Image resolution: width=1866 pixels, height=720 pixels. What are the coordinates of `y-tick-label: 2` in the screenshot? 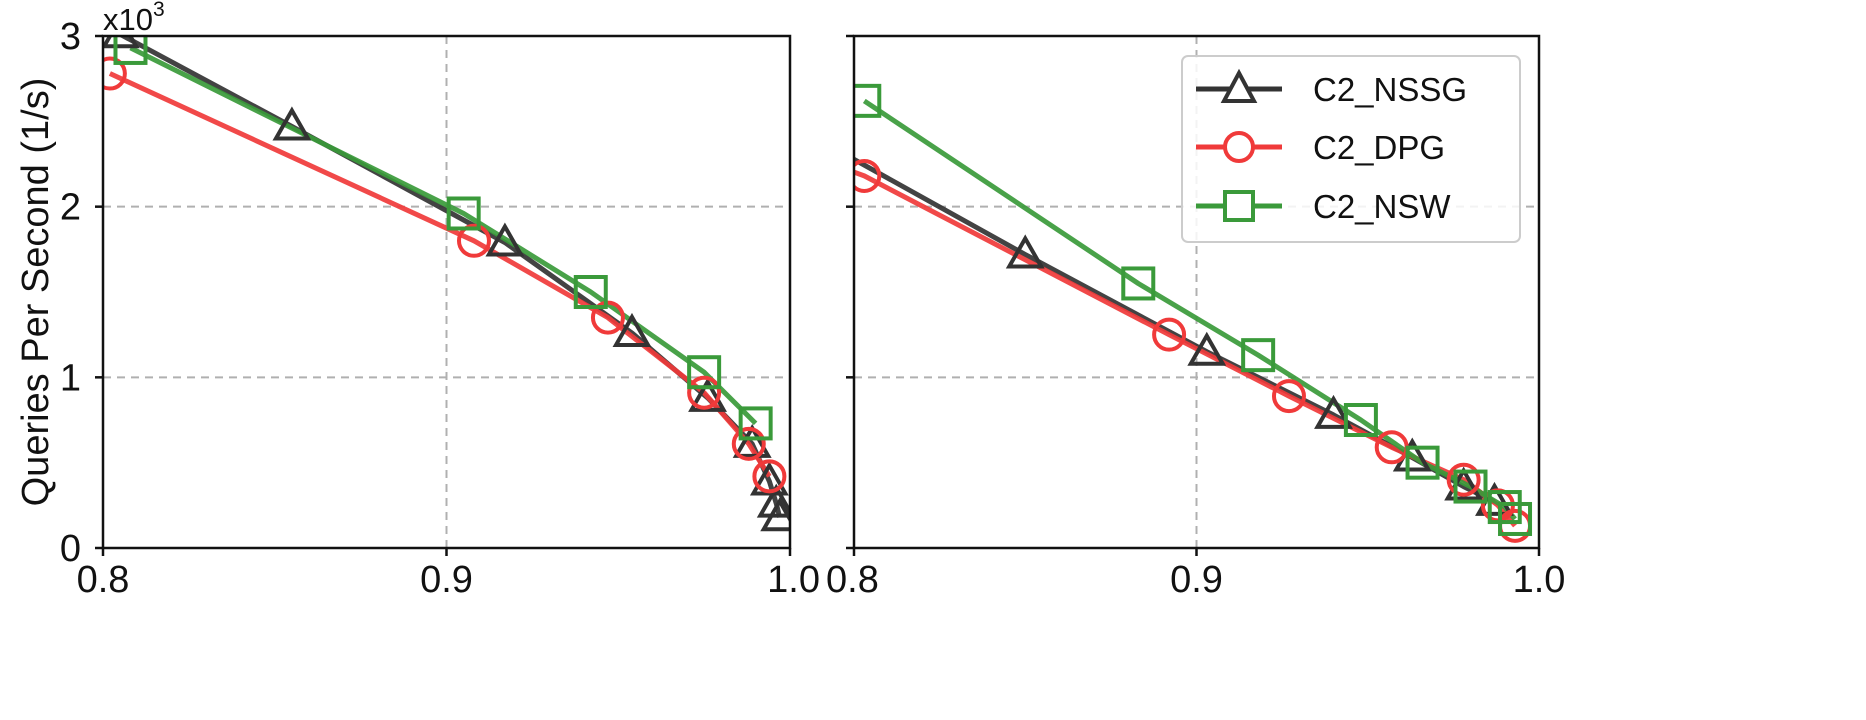 It's located at (70, 208).